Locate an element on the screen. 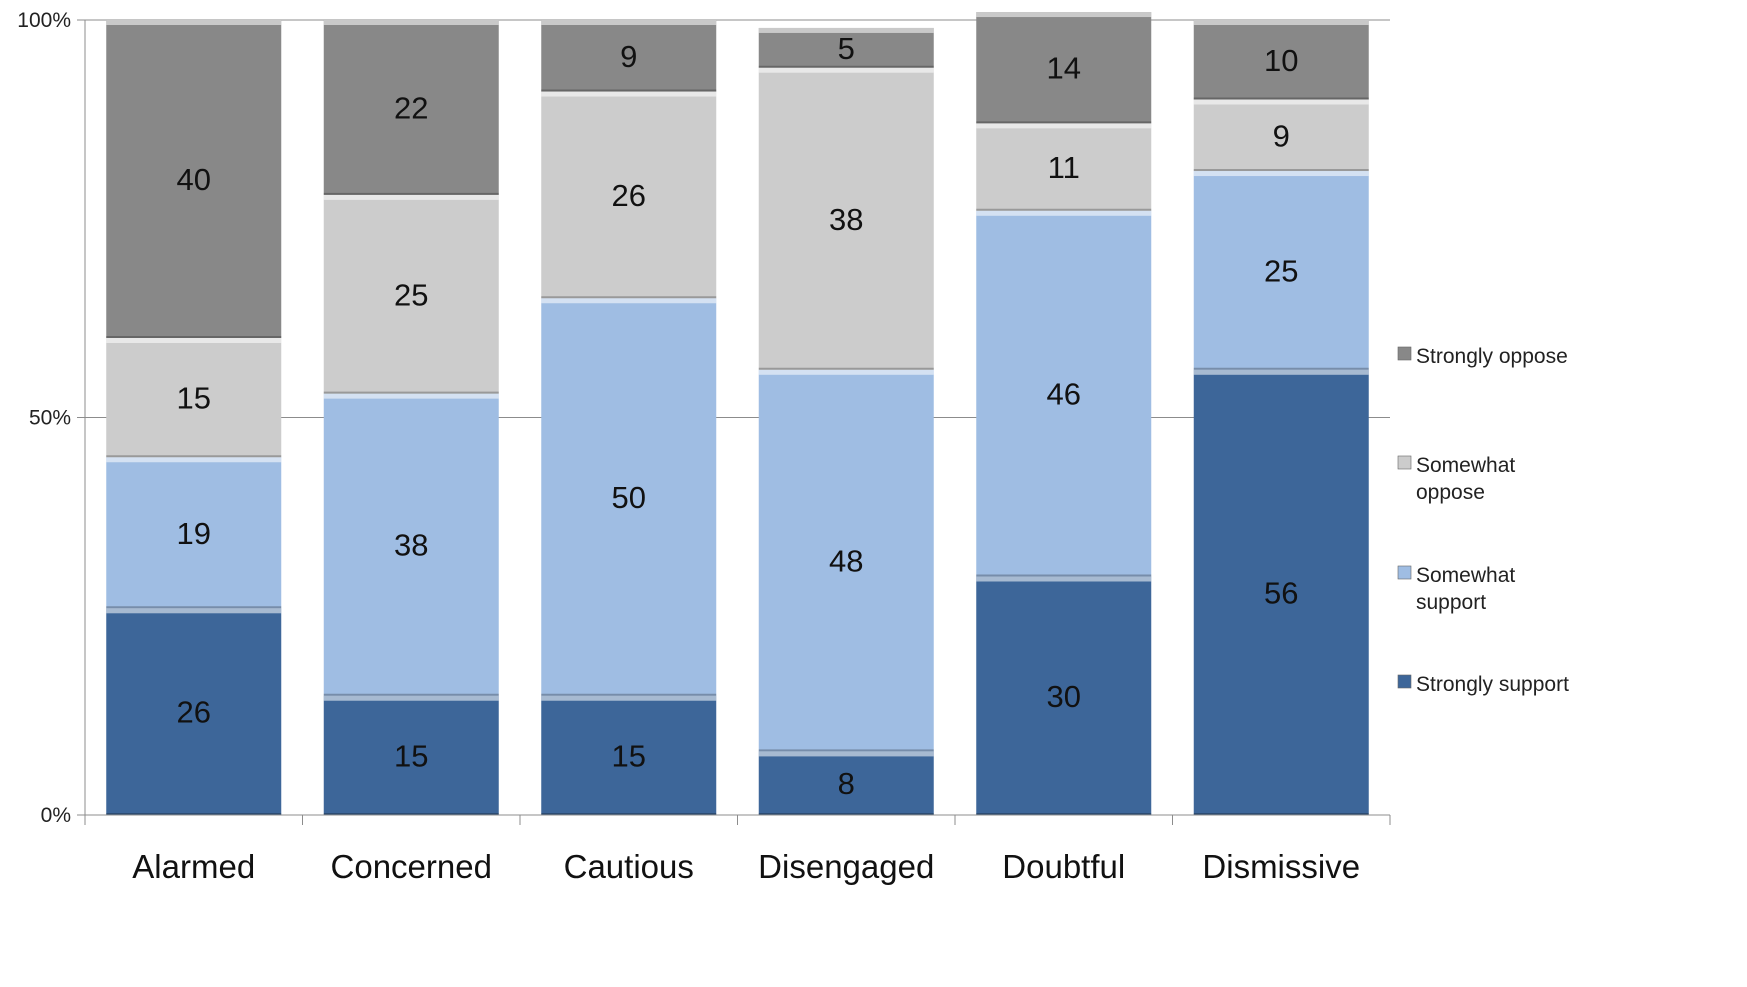 The height and width of the screenshot is (987, 1747). data-label: 50 is located at coordinates (629, 497).